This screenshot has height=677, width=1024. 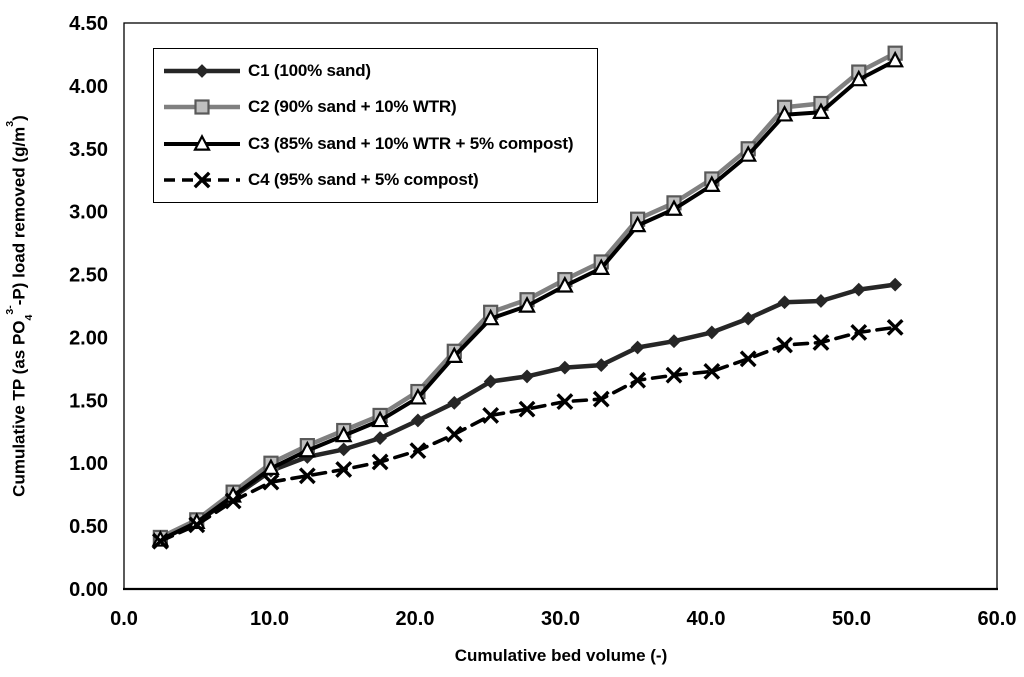 I want to click on y-axis-title-part: 3, so click(x=10, y=123).